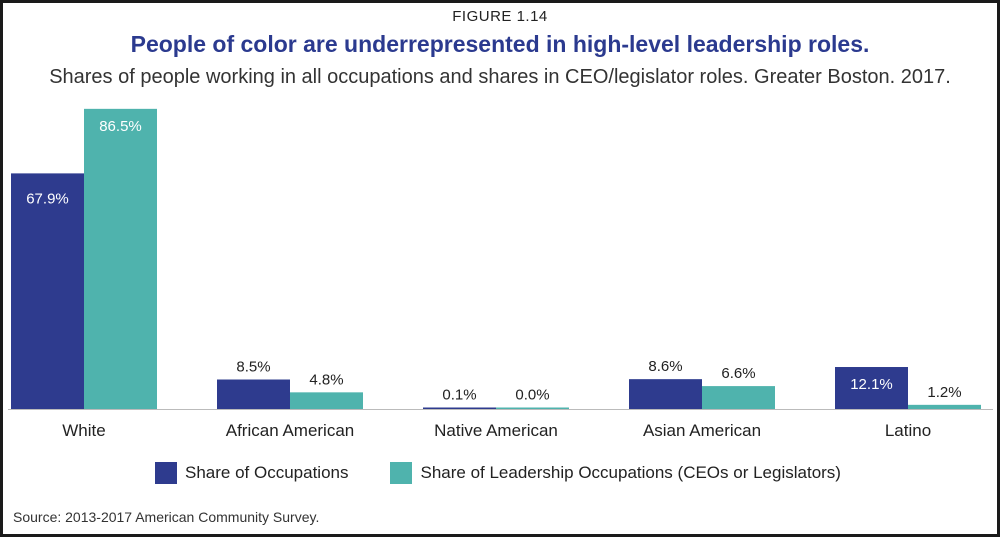 The width and height of the screenshot is (1000, 537). What do you see at coordinates (871, 384) in the screenshot?
I see `data-label-latino-series-0: 12.1%` at bounding box center [871, 384].